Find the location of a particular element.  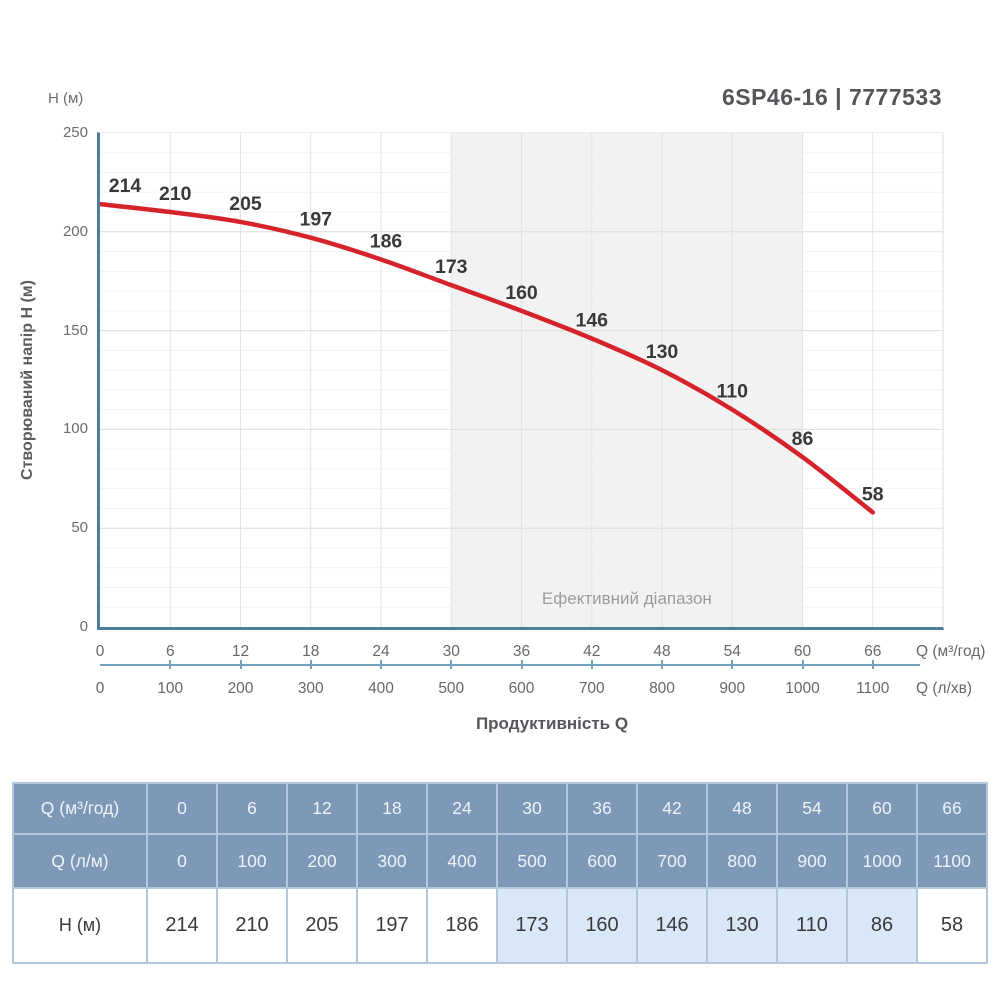

table-cell: 100 is located at coordinates (252, 861).